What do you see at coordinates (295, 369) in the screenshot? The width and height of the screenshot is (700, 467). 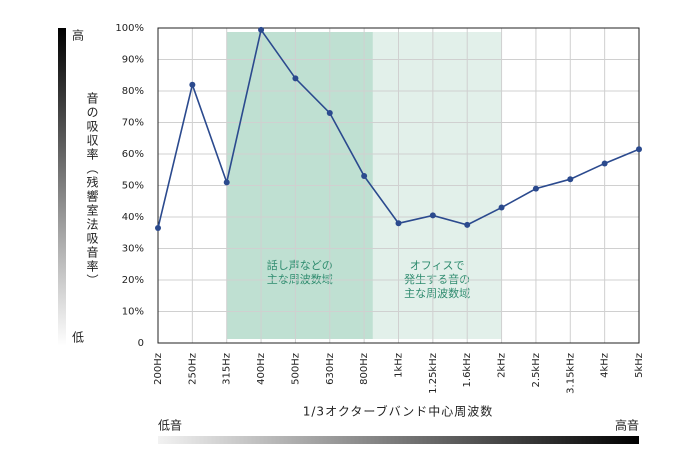 I see `x-tick-label: 500Hz` at bounding box center [295, 369].